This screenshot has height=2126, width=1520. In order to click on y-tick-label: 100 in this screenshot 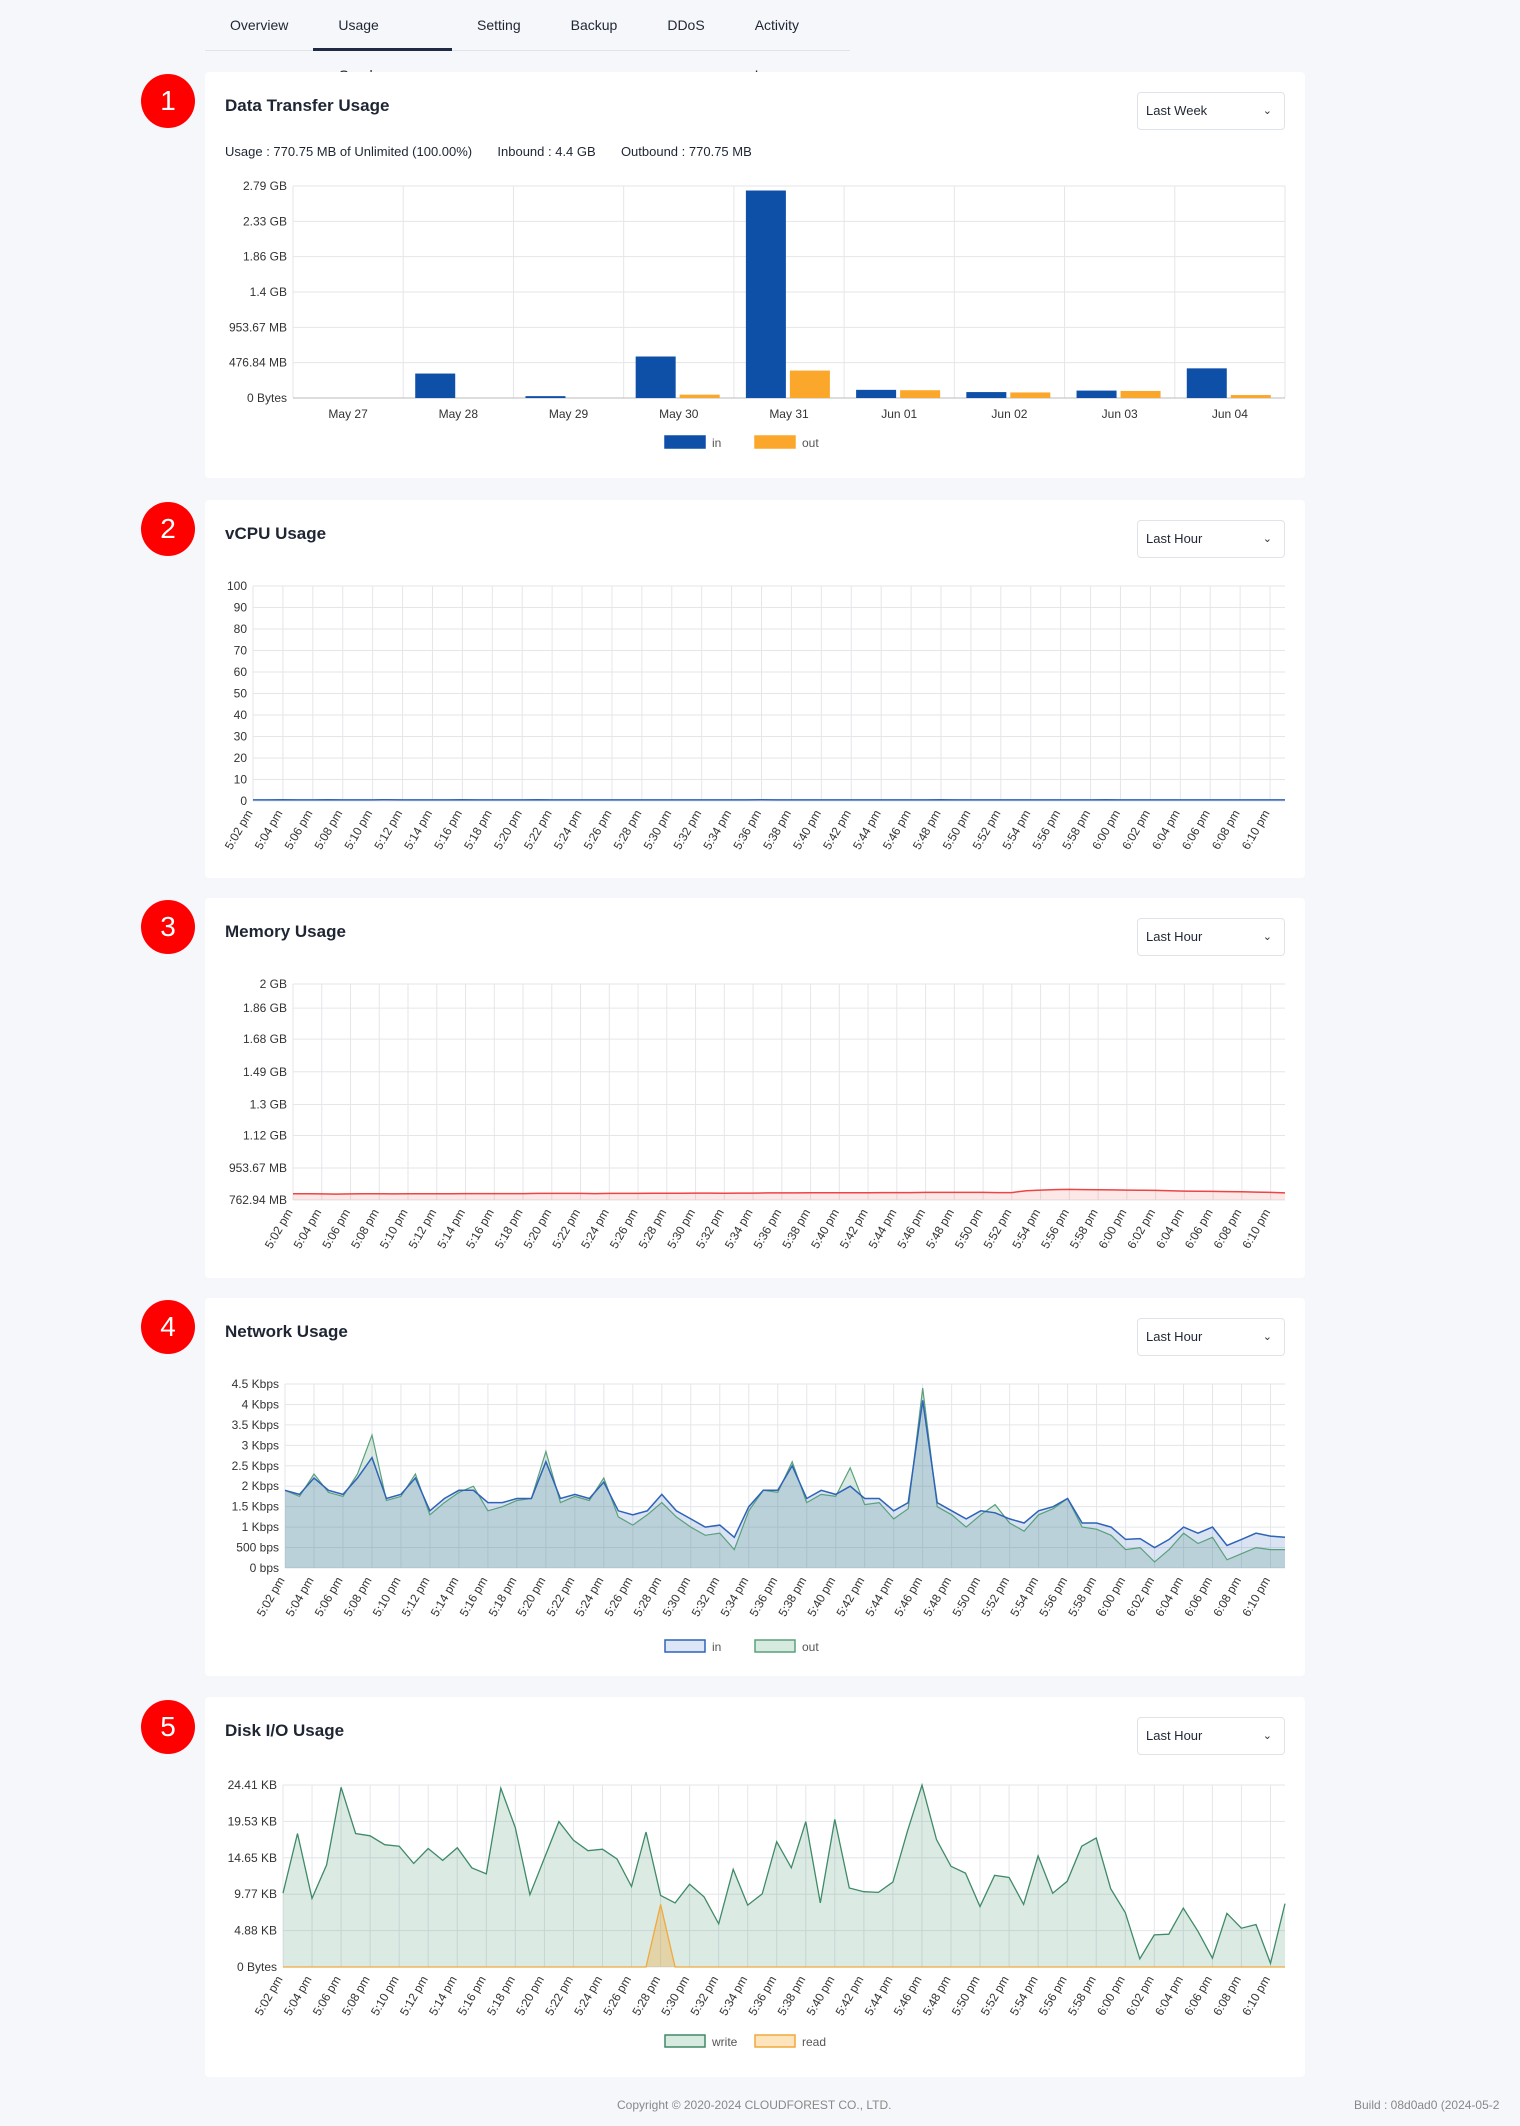, I will do `click(237, 586)`.